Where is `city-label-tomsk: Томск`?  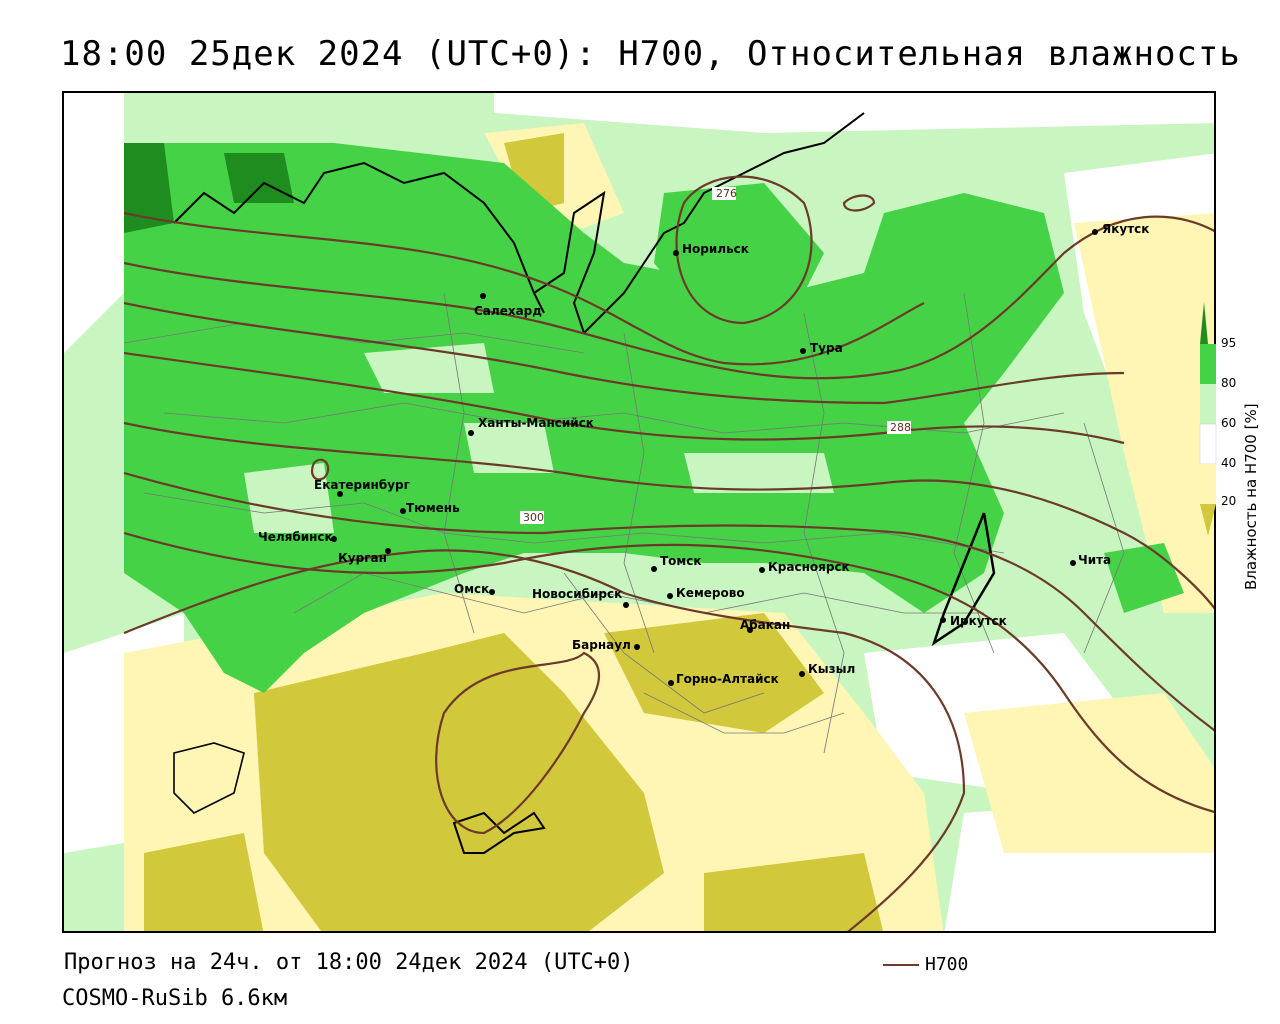 city-label-tomsk: Томск is located at coordinates (681, 561).